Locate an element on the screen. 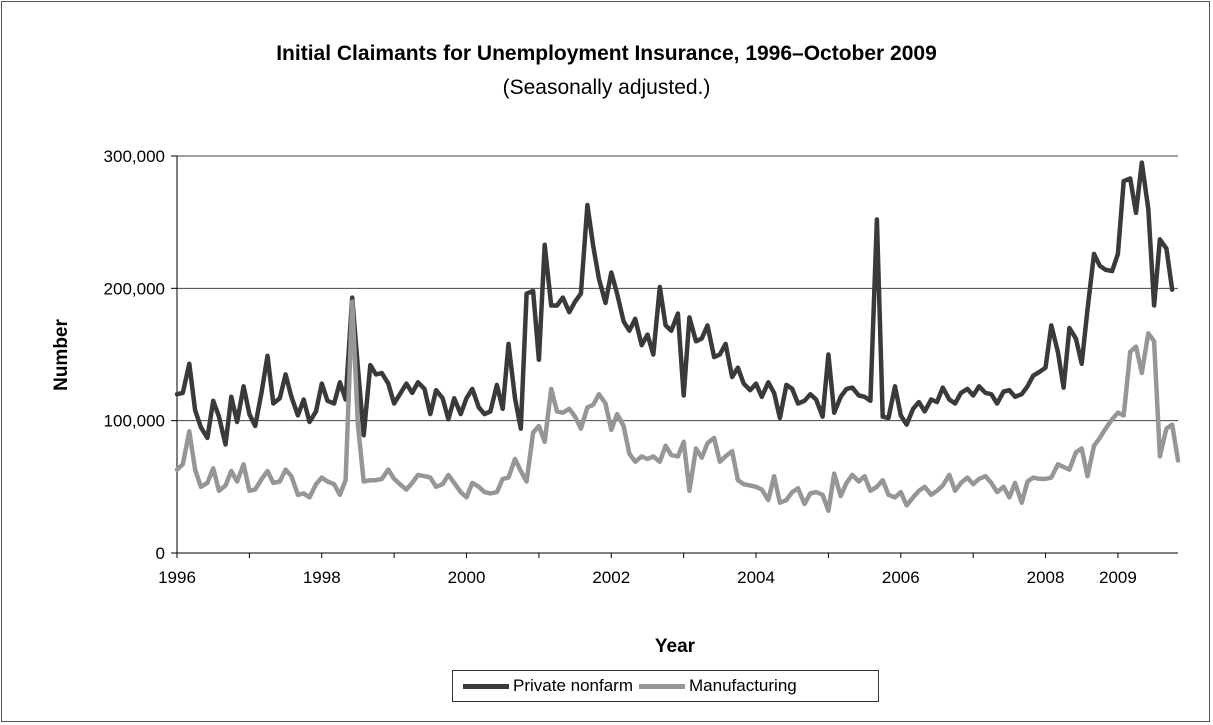  legend-item-private-nonfarm: Private nonfarm is located at coordinates (548, 686).